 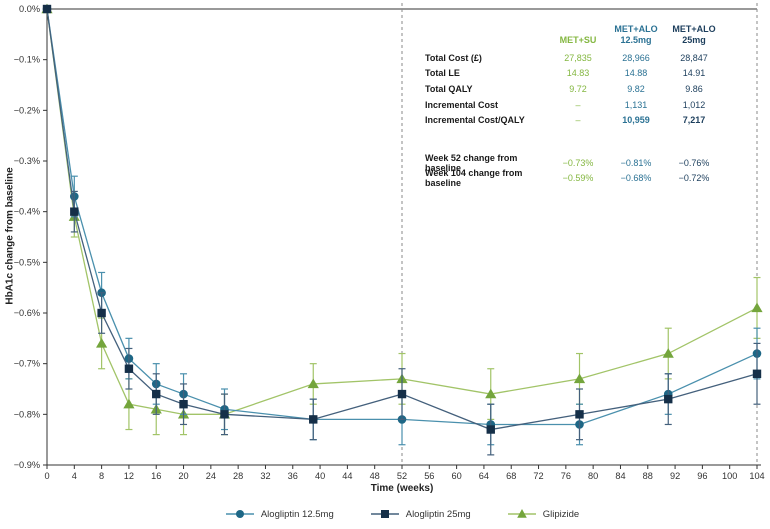 What do you see at coordinates (27, 364) in the screenshot?
I see `svg-text: −0.7%` at bounding box center [27, 364].